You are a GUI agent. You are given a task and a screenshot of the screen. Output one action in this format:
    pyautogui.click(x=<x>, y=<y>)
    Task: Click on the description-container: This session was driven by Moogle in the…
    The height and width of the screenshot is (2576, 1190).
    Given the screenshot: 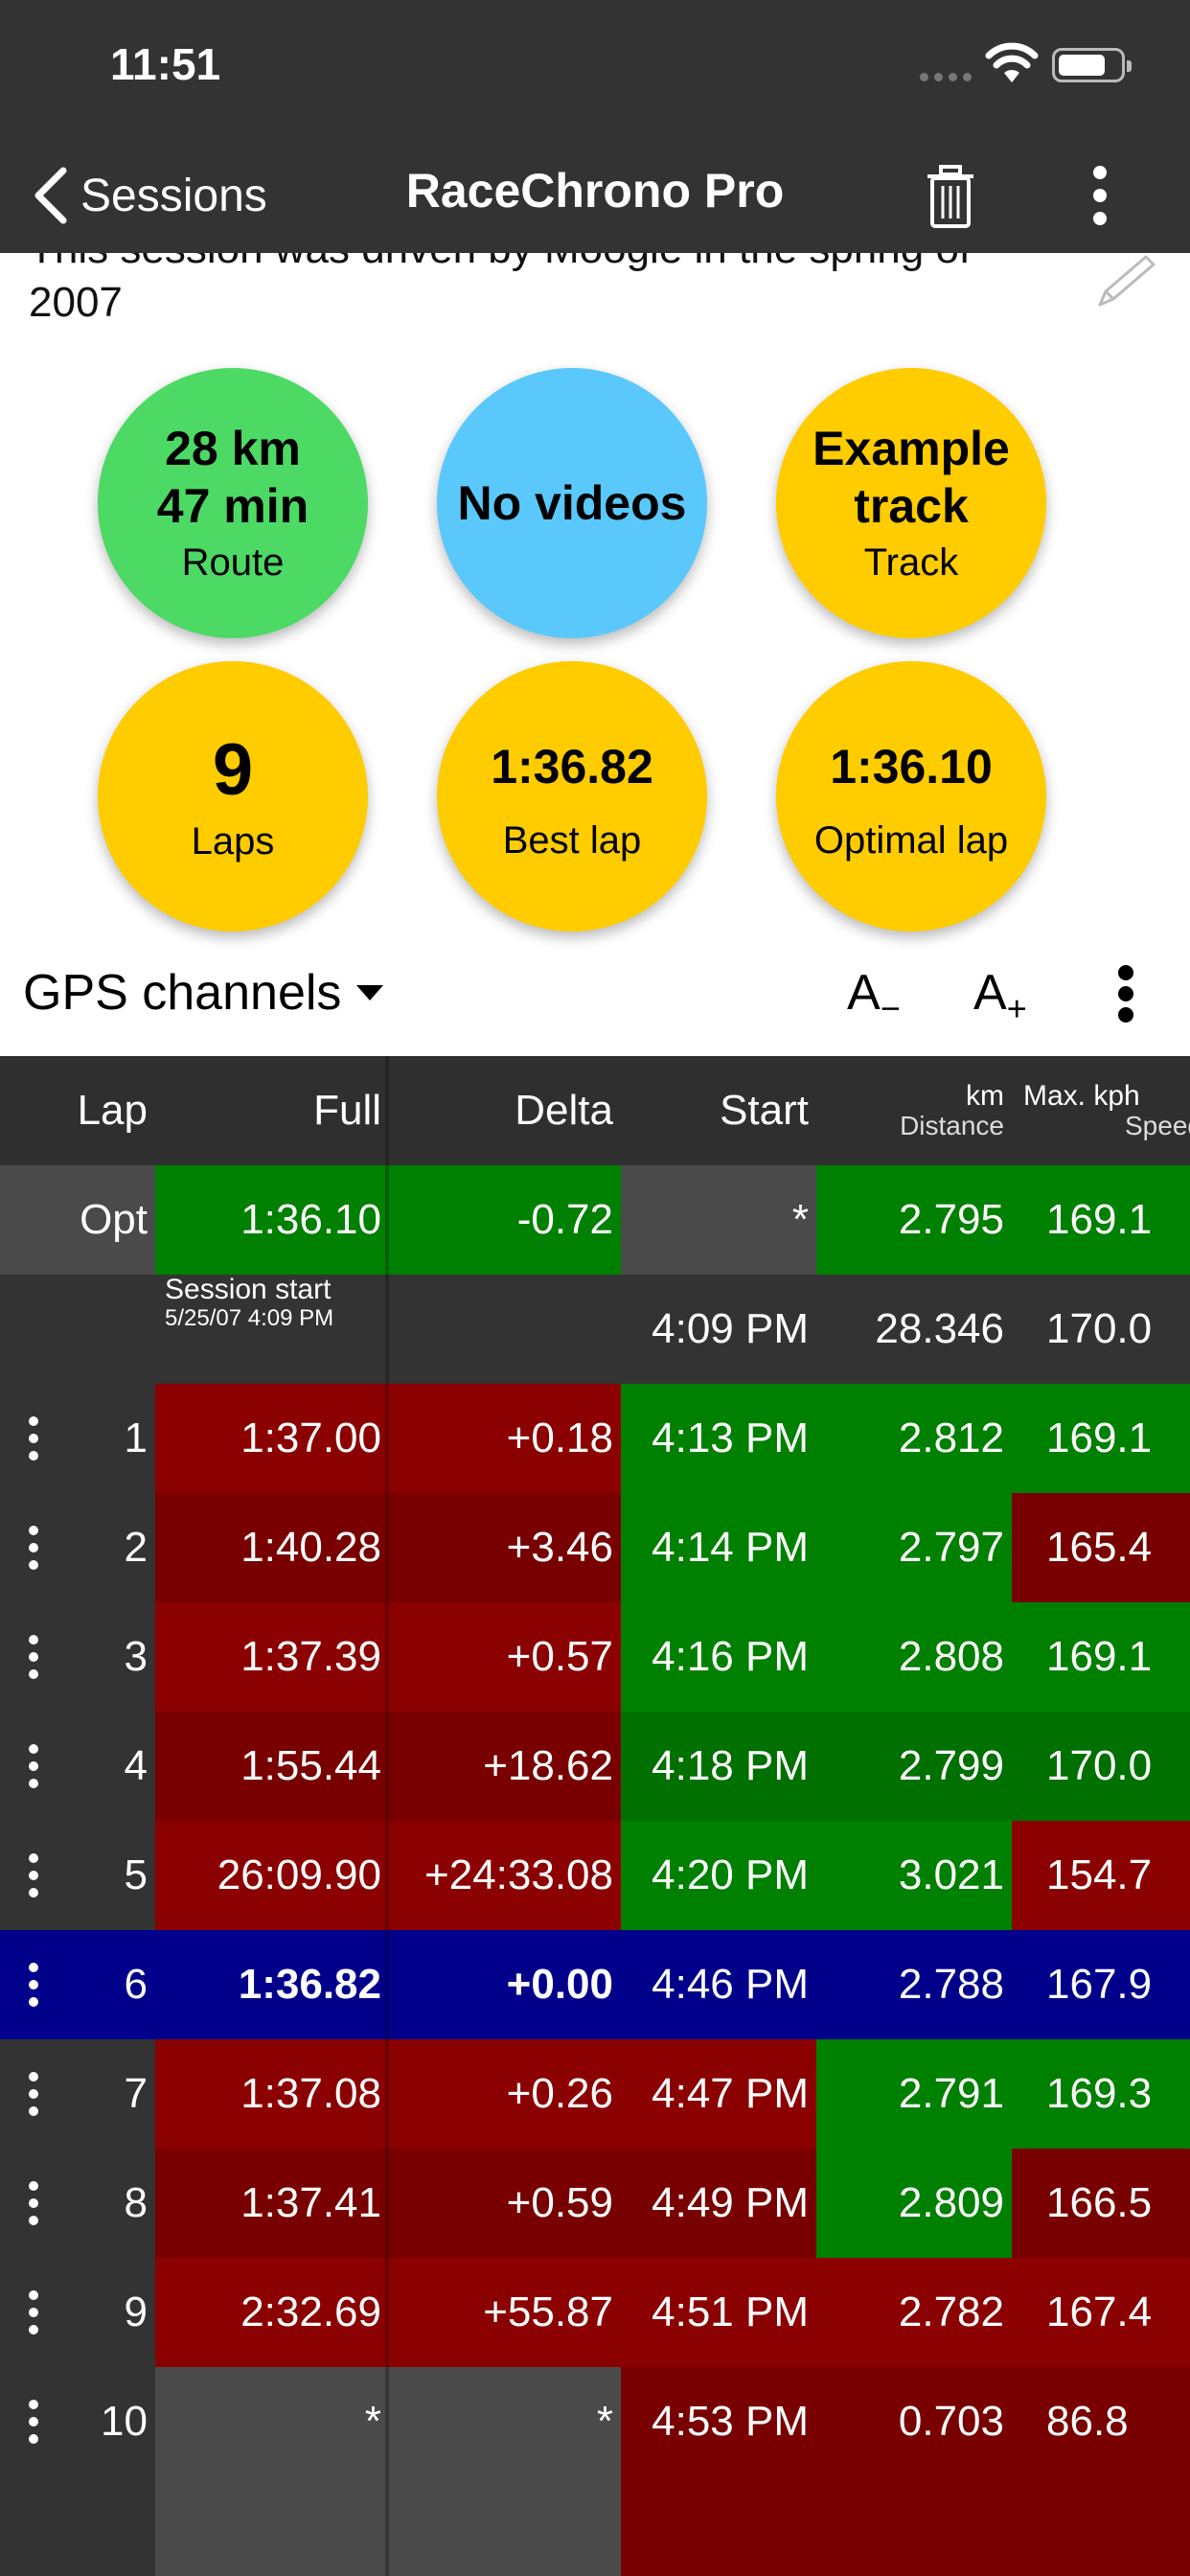 What is the action you would take?
    pyautogui.click(x=595, y=291)
    